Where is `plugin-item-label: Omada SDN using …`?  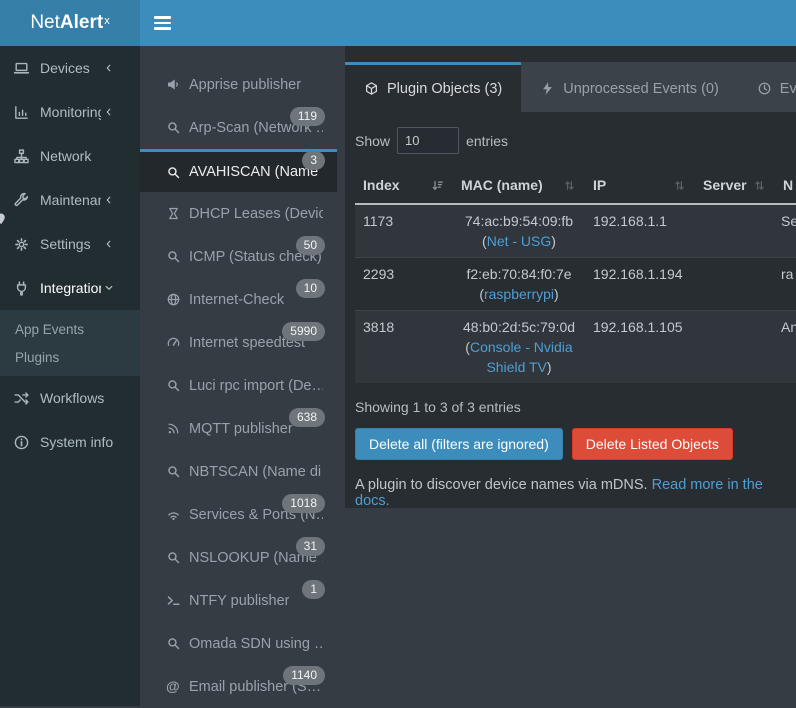
plugin-item-label: Omada SDN using … is located at coordinates (256, 644).